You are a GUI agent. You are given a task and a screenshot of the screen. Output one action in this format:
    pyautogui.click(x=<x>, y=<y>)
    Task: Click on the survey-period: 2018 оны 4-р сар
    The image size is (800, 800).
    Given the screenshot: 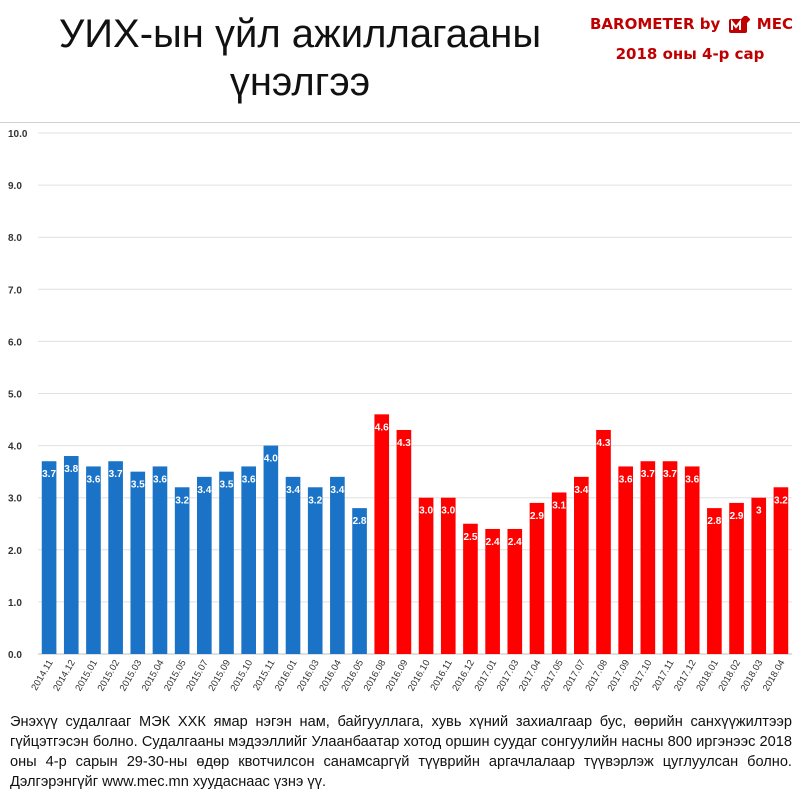 What is the action you would take?
    pyautogui.click(x=690, y=54)
    